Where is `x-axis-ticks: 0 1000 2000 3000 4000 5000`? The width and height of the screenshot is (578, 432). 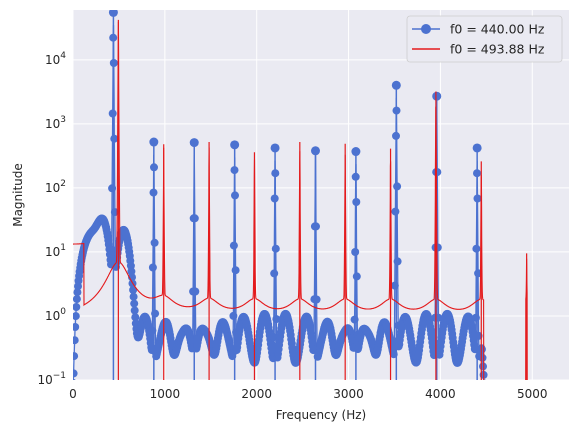
x-axis-ticks: 0 1000 2000 3000 4000 5000 is located at coordinates (308, 394).